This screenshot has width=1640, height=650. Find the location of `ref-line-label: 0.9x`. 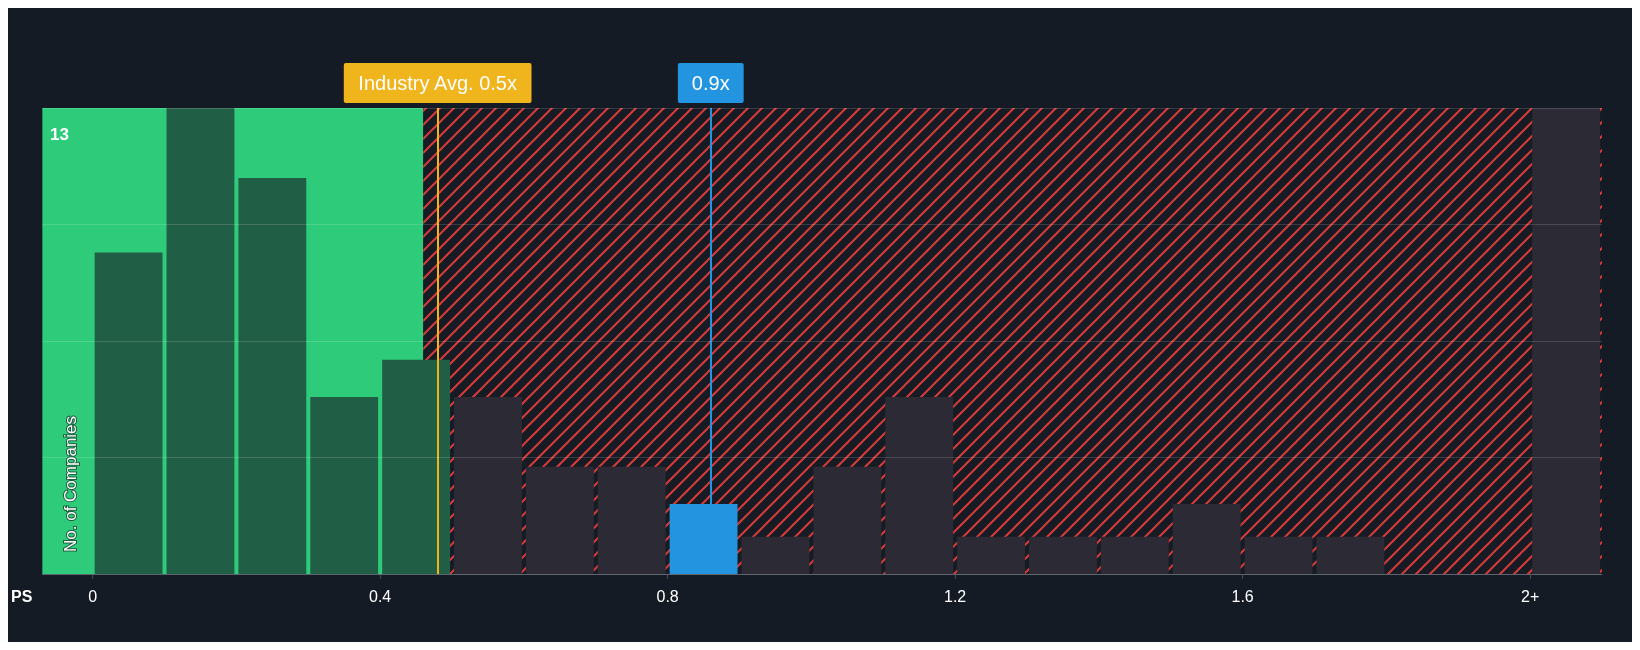

ref-line-label: 0.9x is located at coordinates (710, 83).